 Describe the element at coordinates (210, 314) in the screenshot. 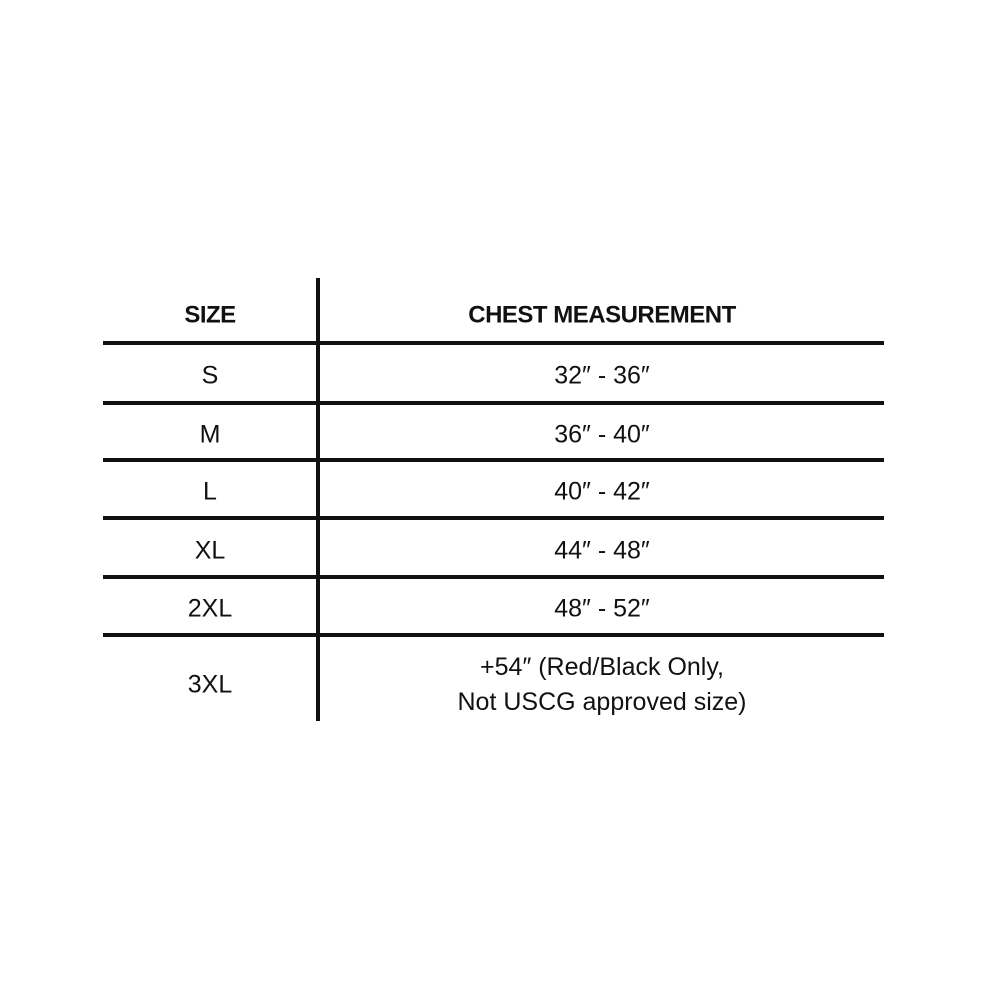

I see `header-cell: SIZE` at that location.